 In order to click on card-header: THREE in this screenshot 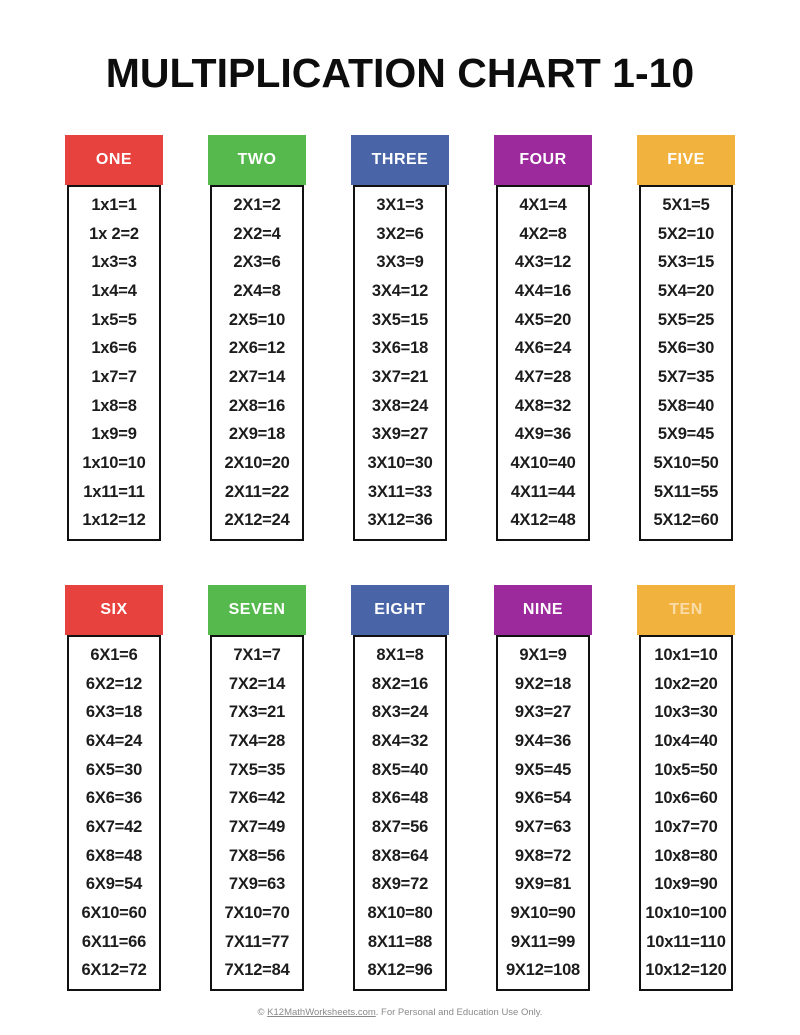, I will do `click(400, 160)`.